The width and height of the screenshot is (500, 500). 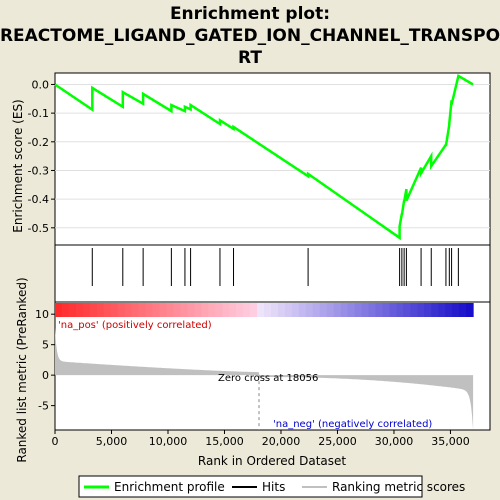 What do you see at coordinates (394, 441) in the screenshot?
I see `x-tick-label: 30,000` at bounding box center [394, 441].